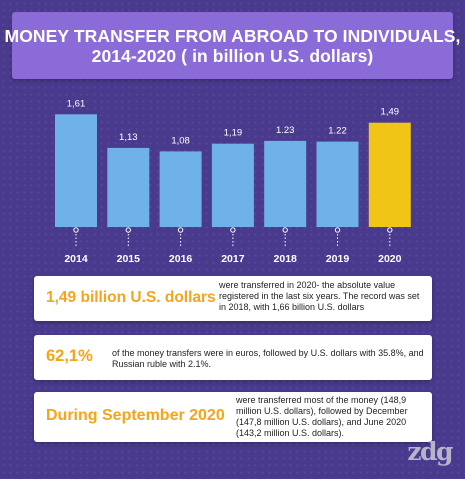 This screenshot has width=465, height=479. I want to click on x-tick-label-2014: 2014, so click(76, 259).